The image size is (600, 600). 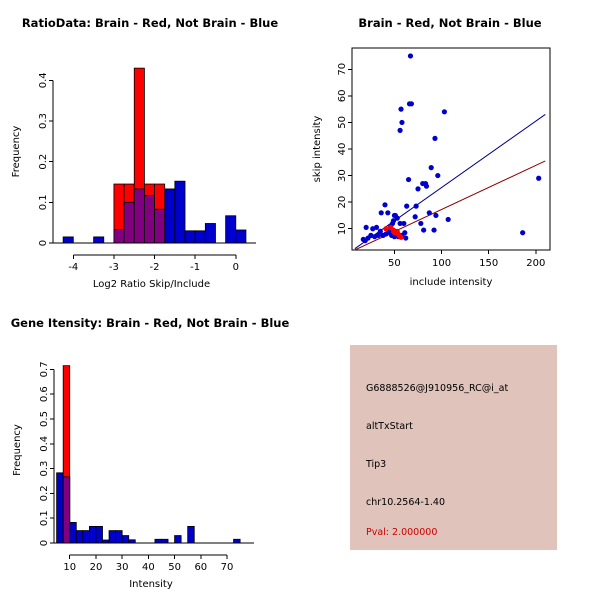 I want to click on event-type-text: altTxStart, so click(x=389, y=426).